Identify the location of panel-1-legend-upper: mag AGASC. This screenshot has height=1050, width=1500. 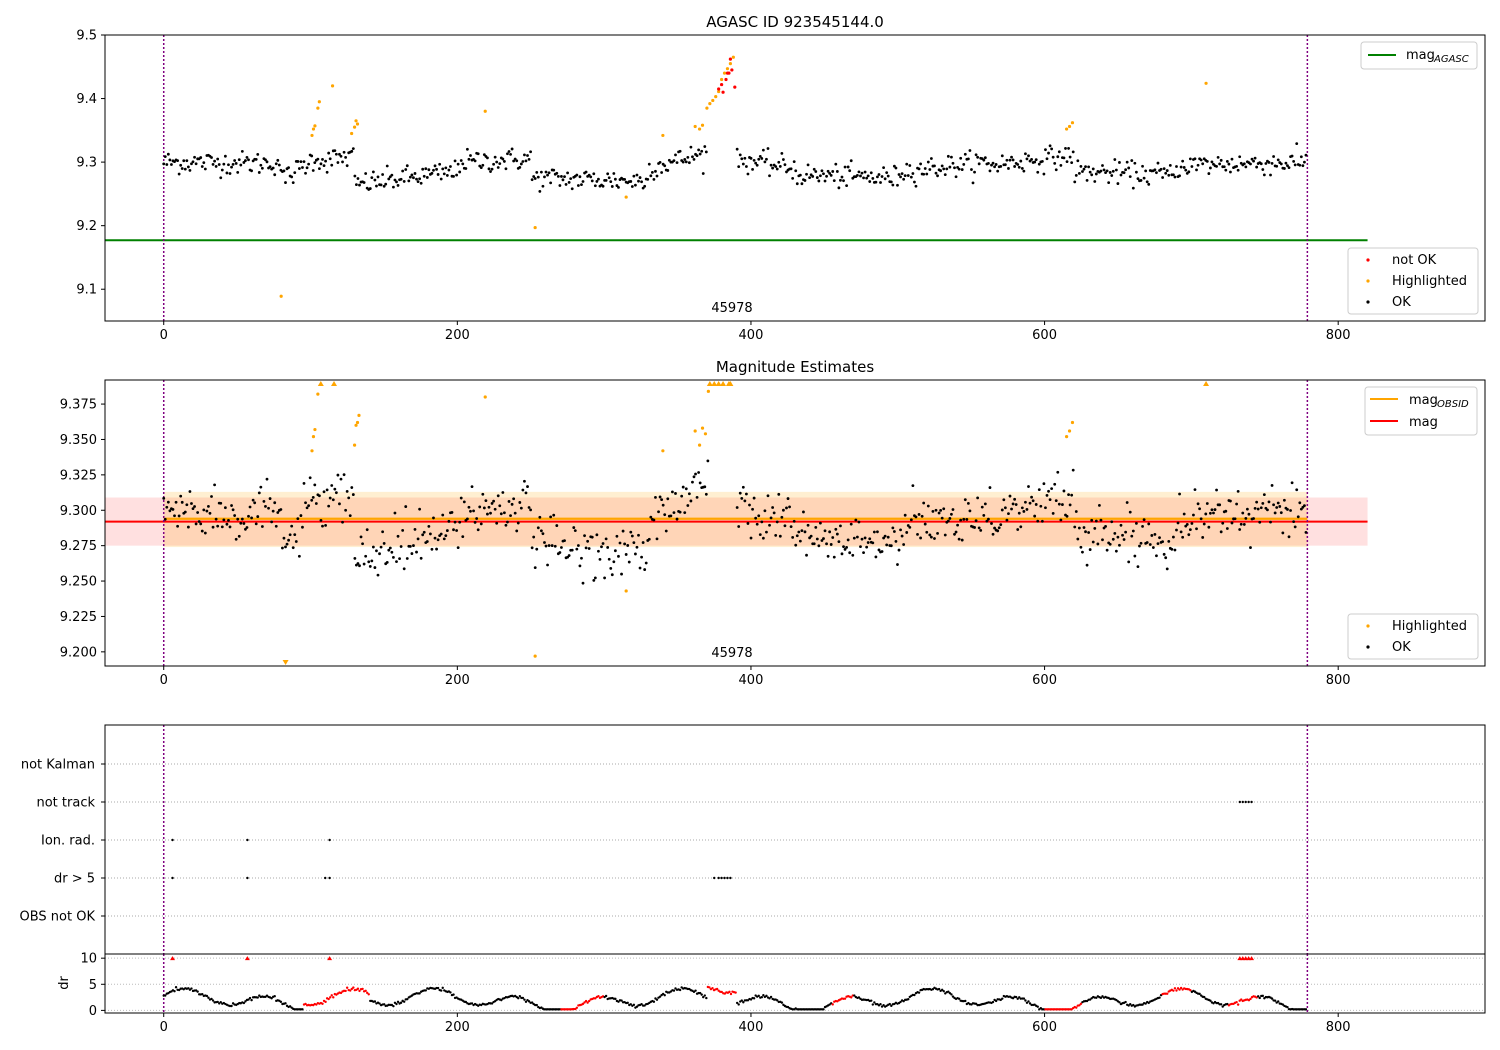
(1419, 55).